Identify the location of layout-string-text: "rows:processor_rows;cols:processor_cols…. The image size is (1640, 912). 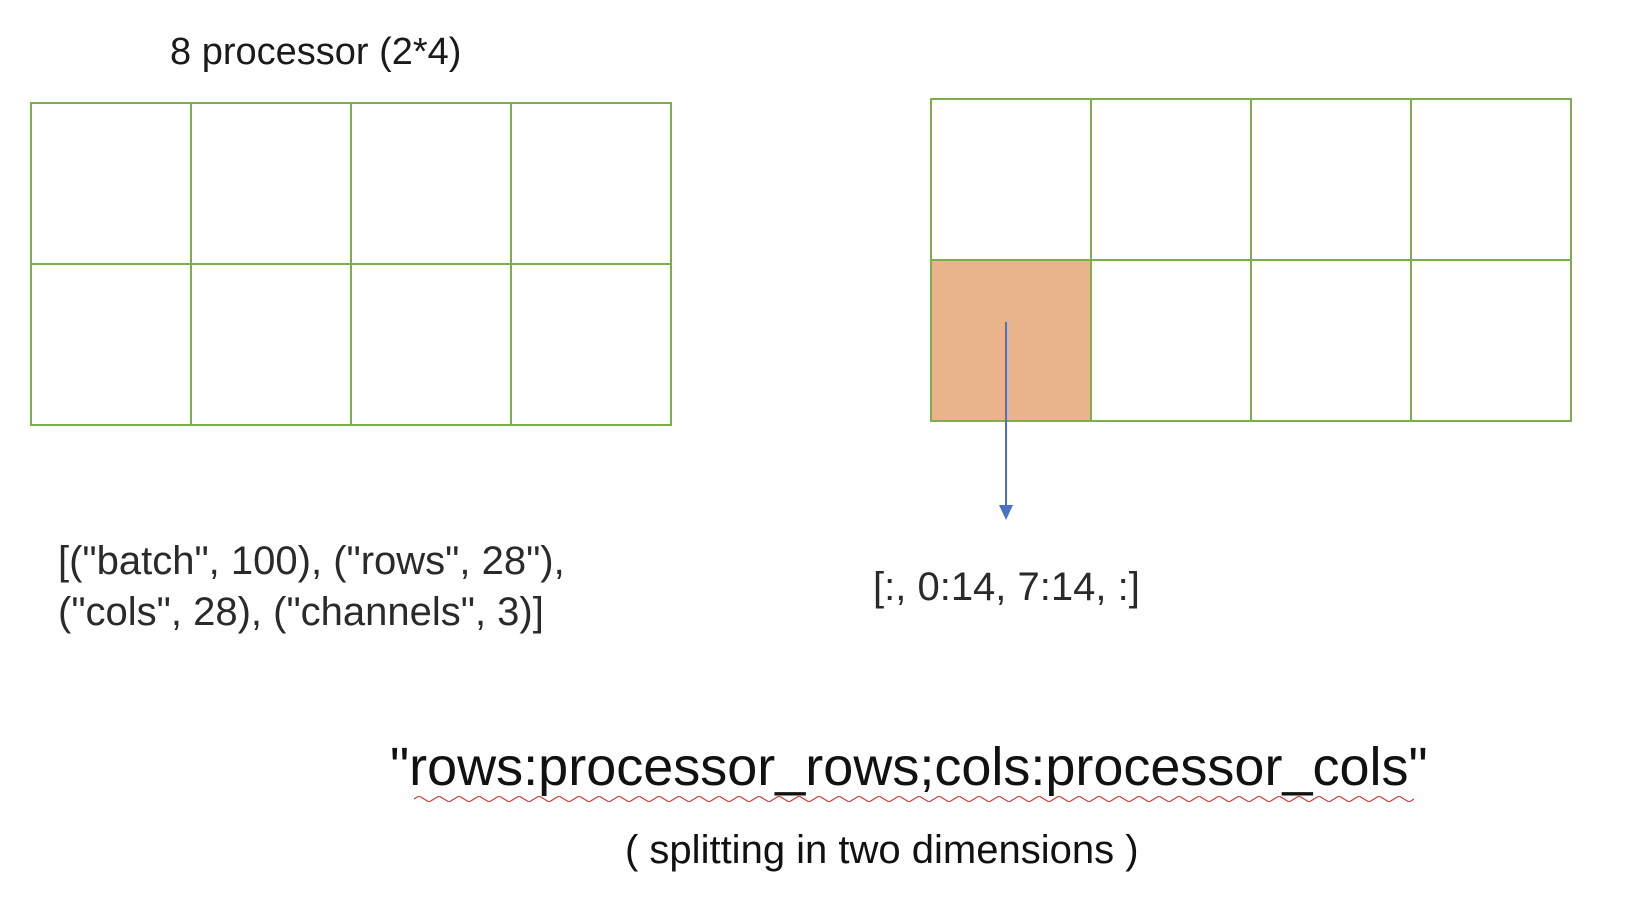
(909, 767).